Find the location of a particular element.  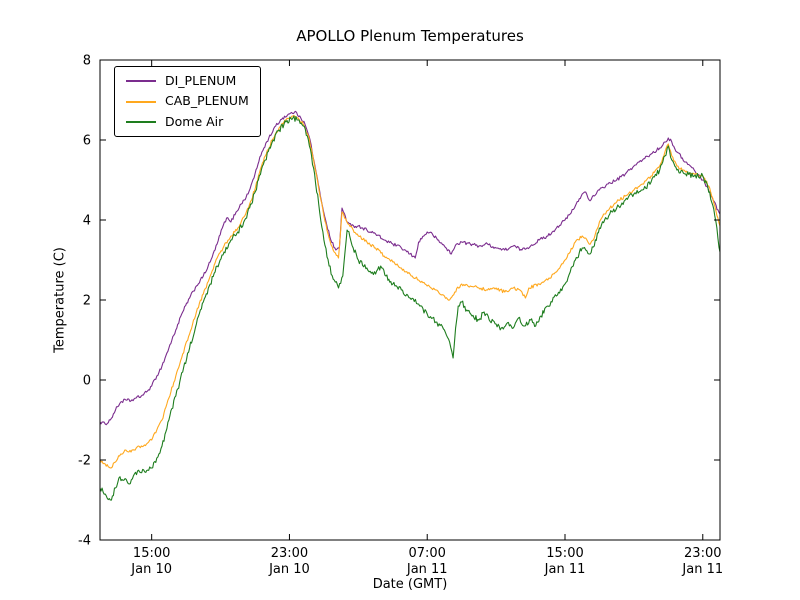

svg-text: 2 is located at coordinates (87, 301).